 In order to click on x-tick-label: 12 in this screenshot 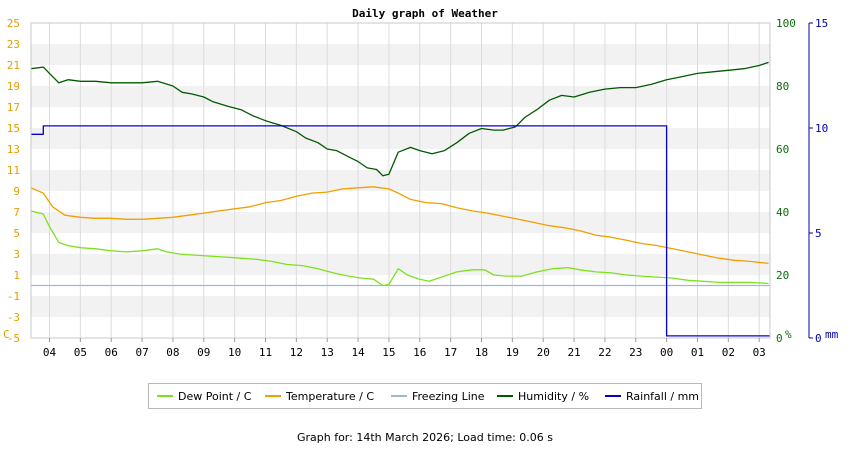, I will do `click(296, 352)`.